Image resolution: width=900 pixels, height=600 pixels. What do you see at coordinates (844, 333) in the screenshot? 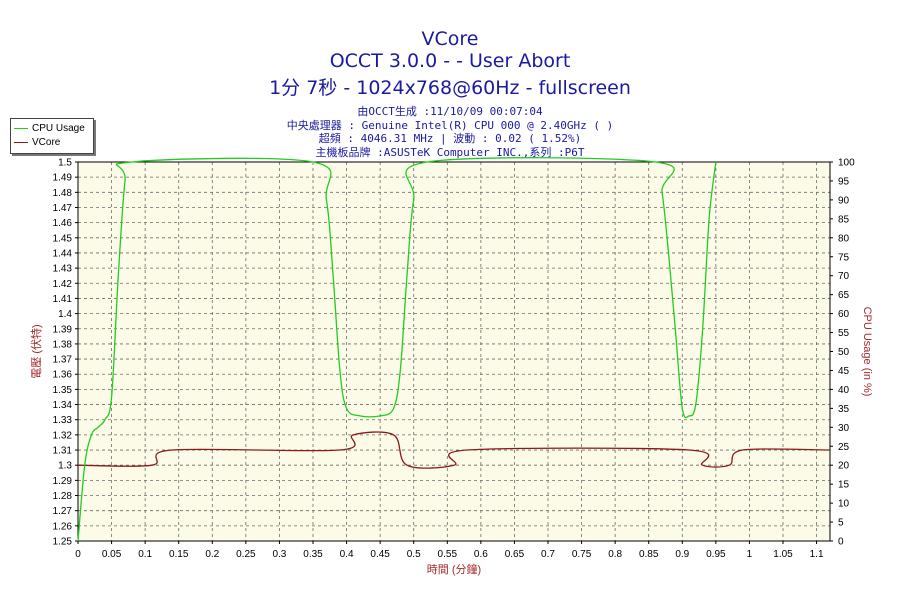
I see `y2-tick-label: 55` at bounding box center [844, 333].